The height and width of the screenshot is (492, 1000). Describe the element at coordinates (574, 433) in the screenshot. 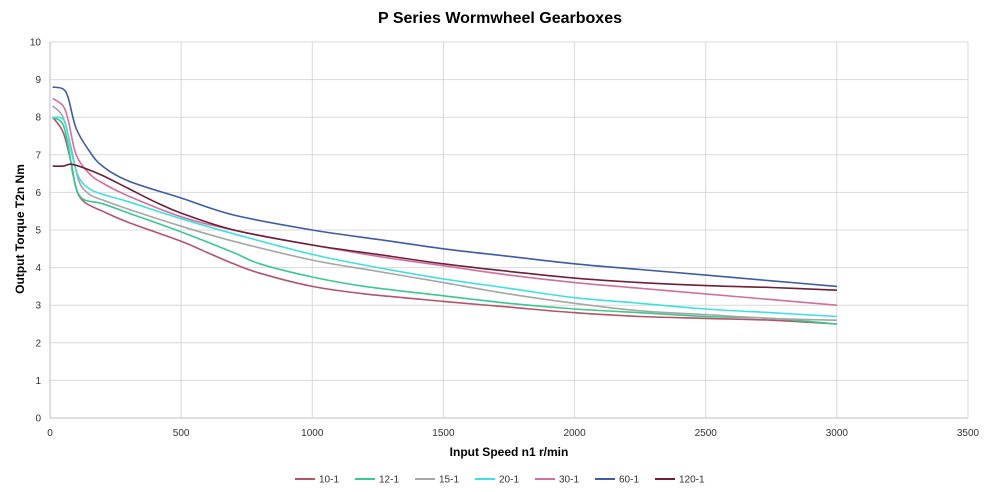

I see `x-tick-label: 2000` at that location.